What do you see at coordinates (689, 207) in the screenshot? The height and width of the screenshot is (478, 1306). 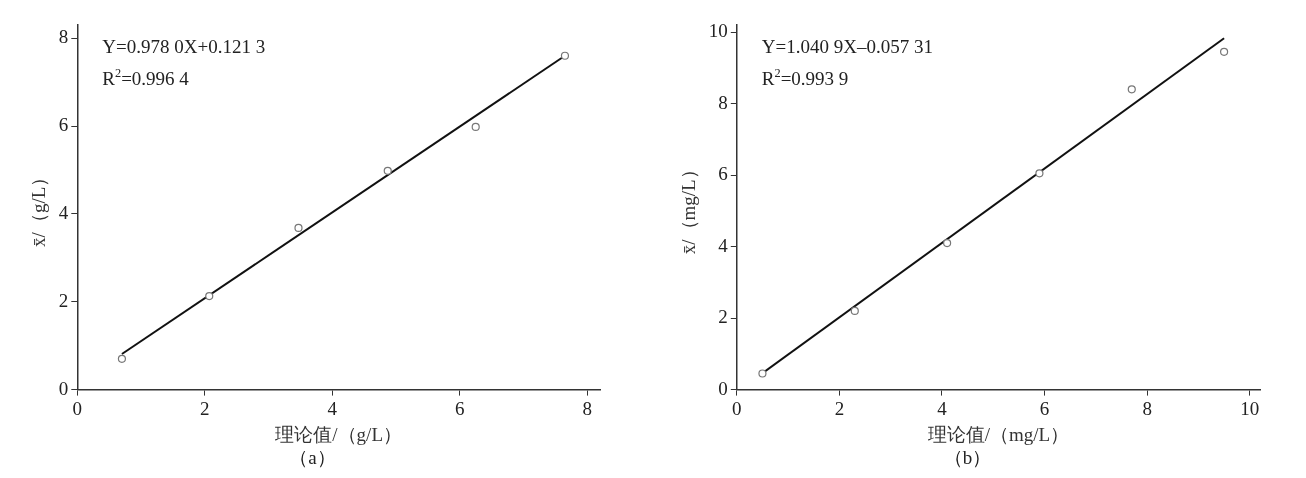 I see `y-axis-title: x̄/（mg/L）` at bounding box center [689, 207].